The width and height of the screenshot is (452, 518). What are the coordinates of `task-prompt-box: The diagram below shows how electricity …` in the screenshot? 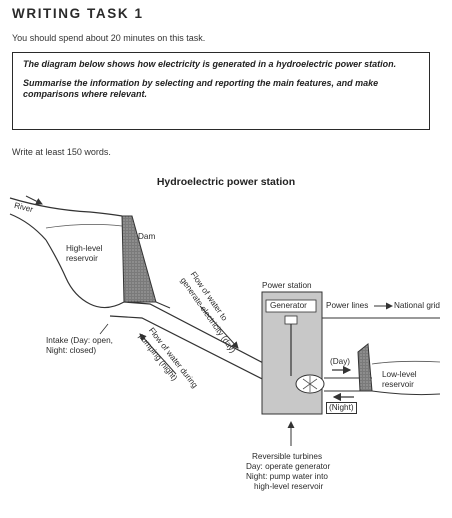 It's located at (221, 91).